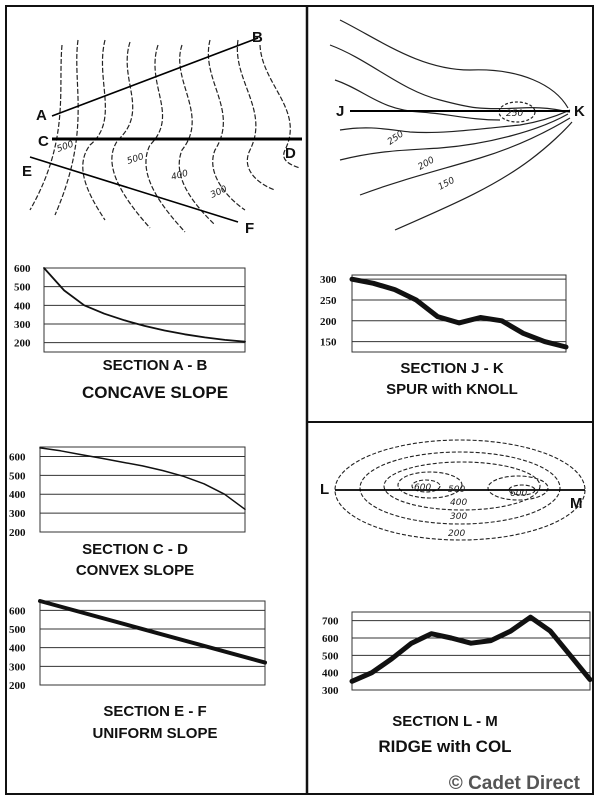  What do you see at coordinates (41, 115) in the screenshot?
I see `point-a-label: A` at bounding box center [41, 115].